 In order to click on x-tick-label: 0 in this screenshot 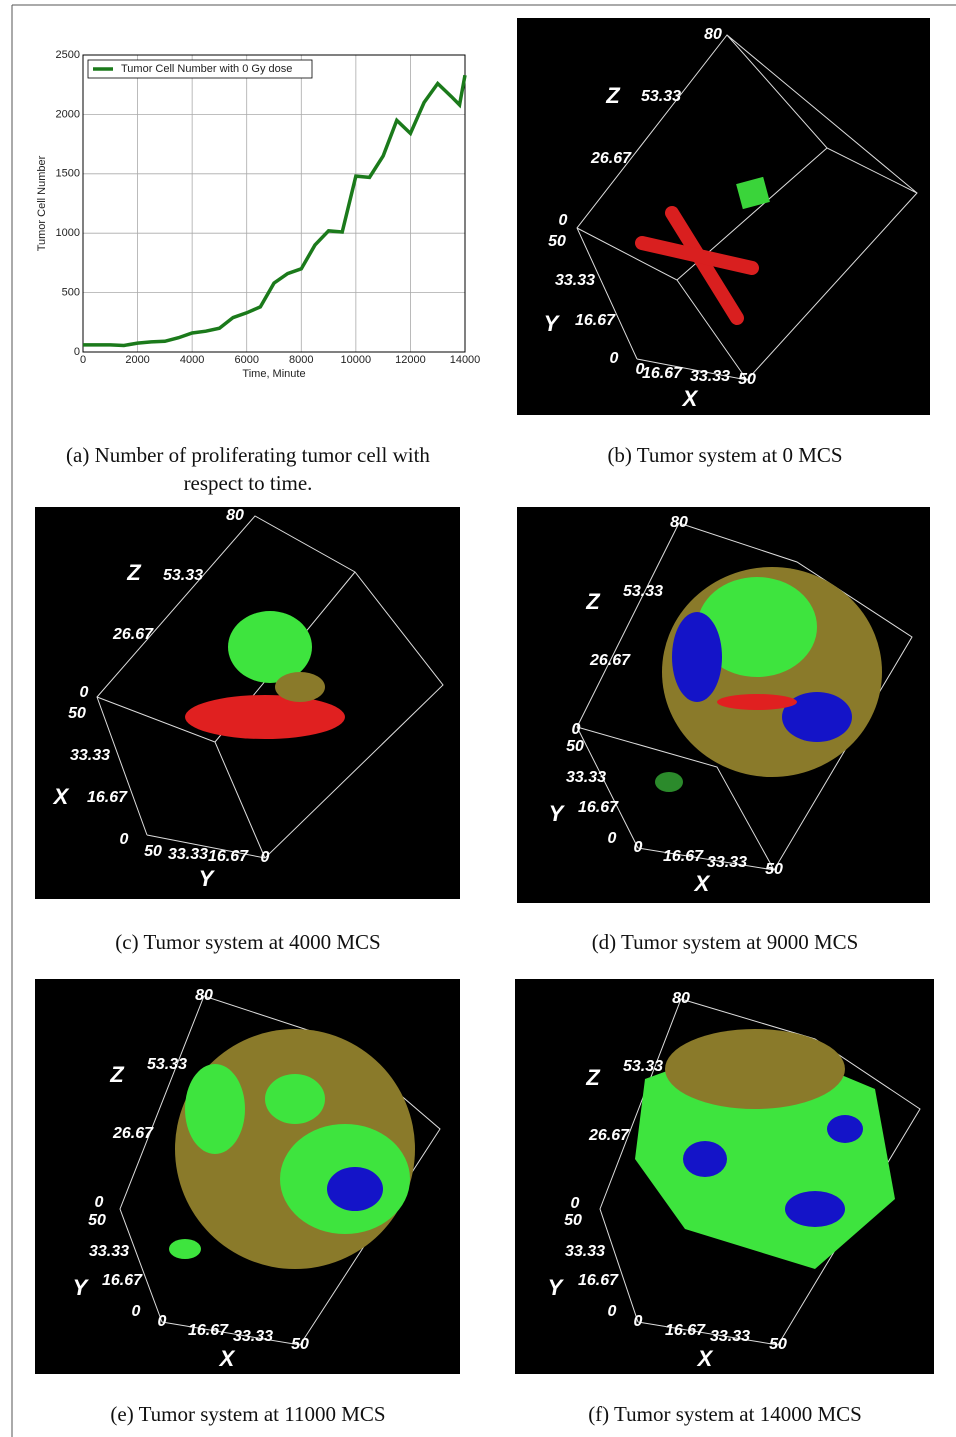, I will do `click(83, 360)`.